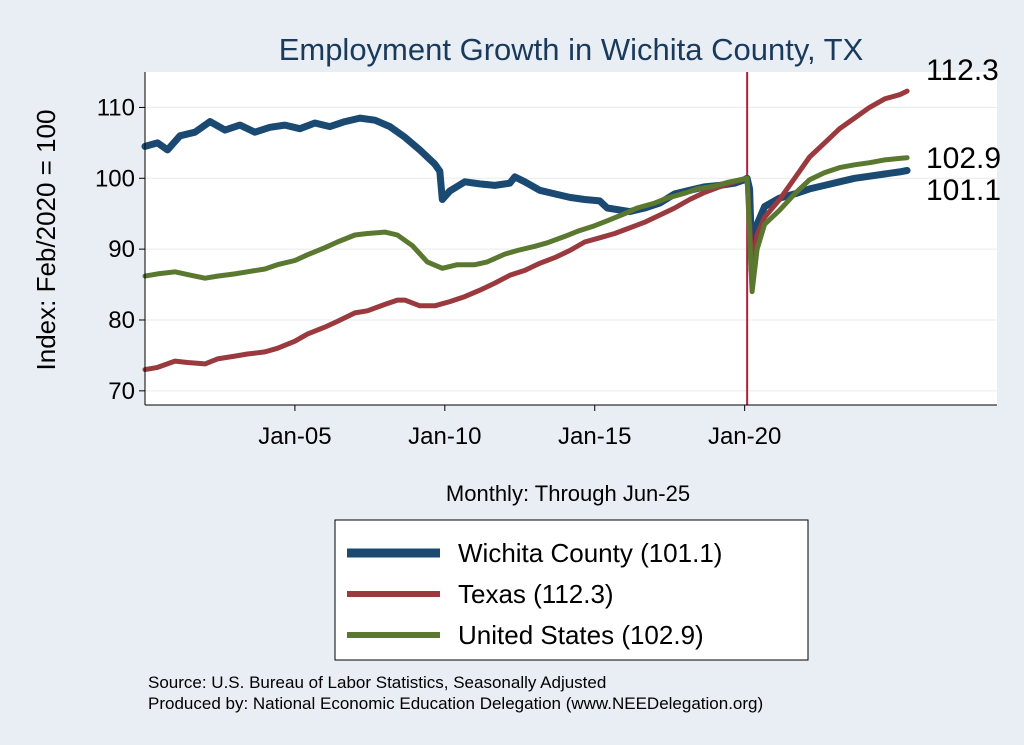 The height and width of the screenshot is (745, 1024). What do you see at coordinates (121, 391) in the screenshot?
I see `y-tick-label-70: 70` at bounding box center [121, 391].